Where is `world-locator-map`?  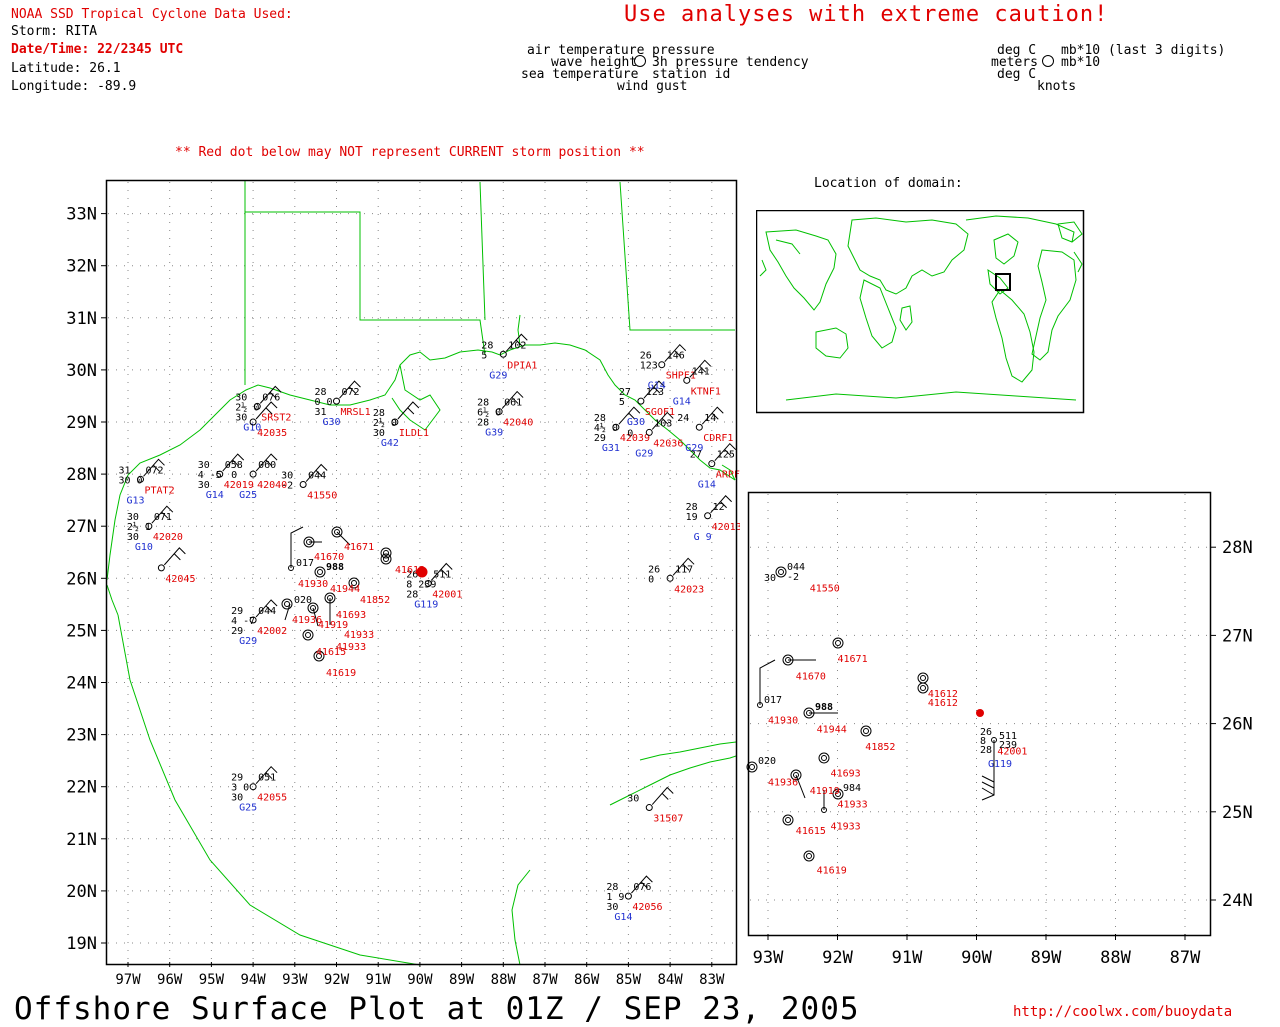
world-locator-map is located at coordinates (920, 312).